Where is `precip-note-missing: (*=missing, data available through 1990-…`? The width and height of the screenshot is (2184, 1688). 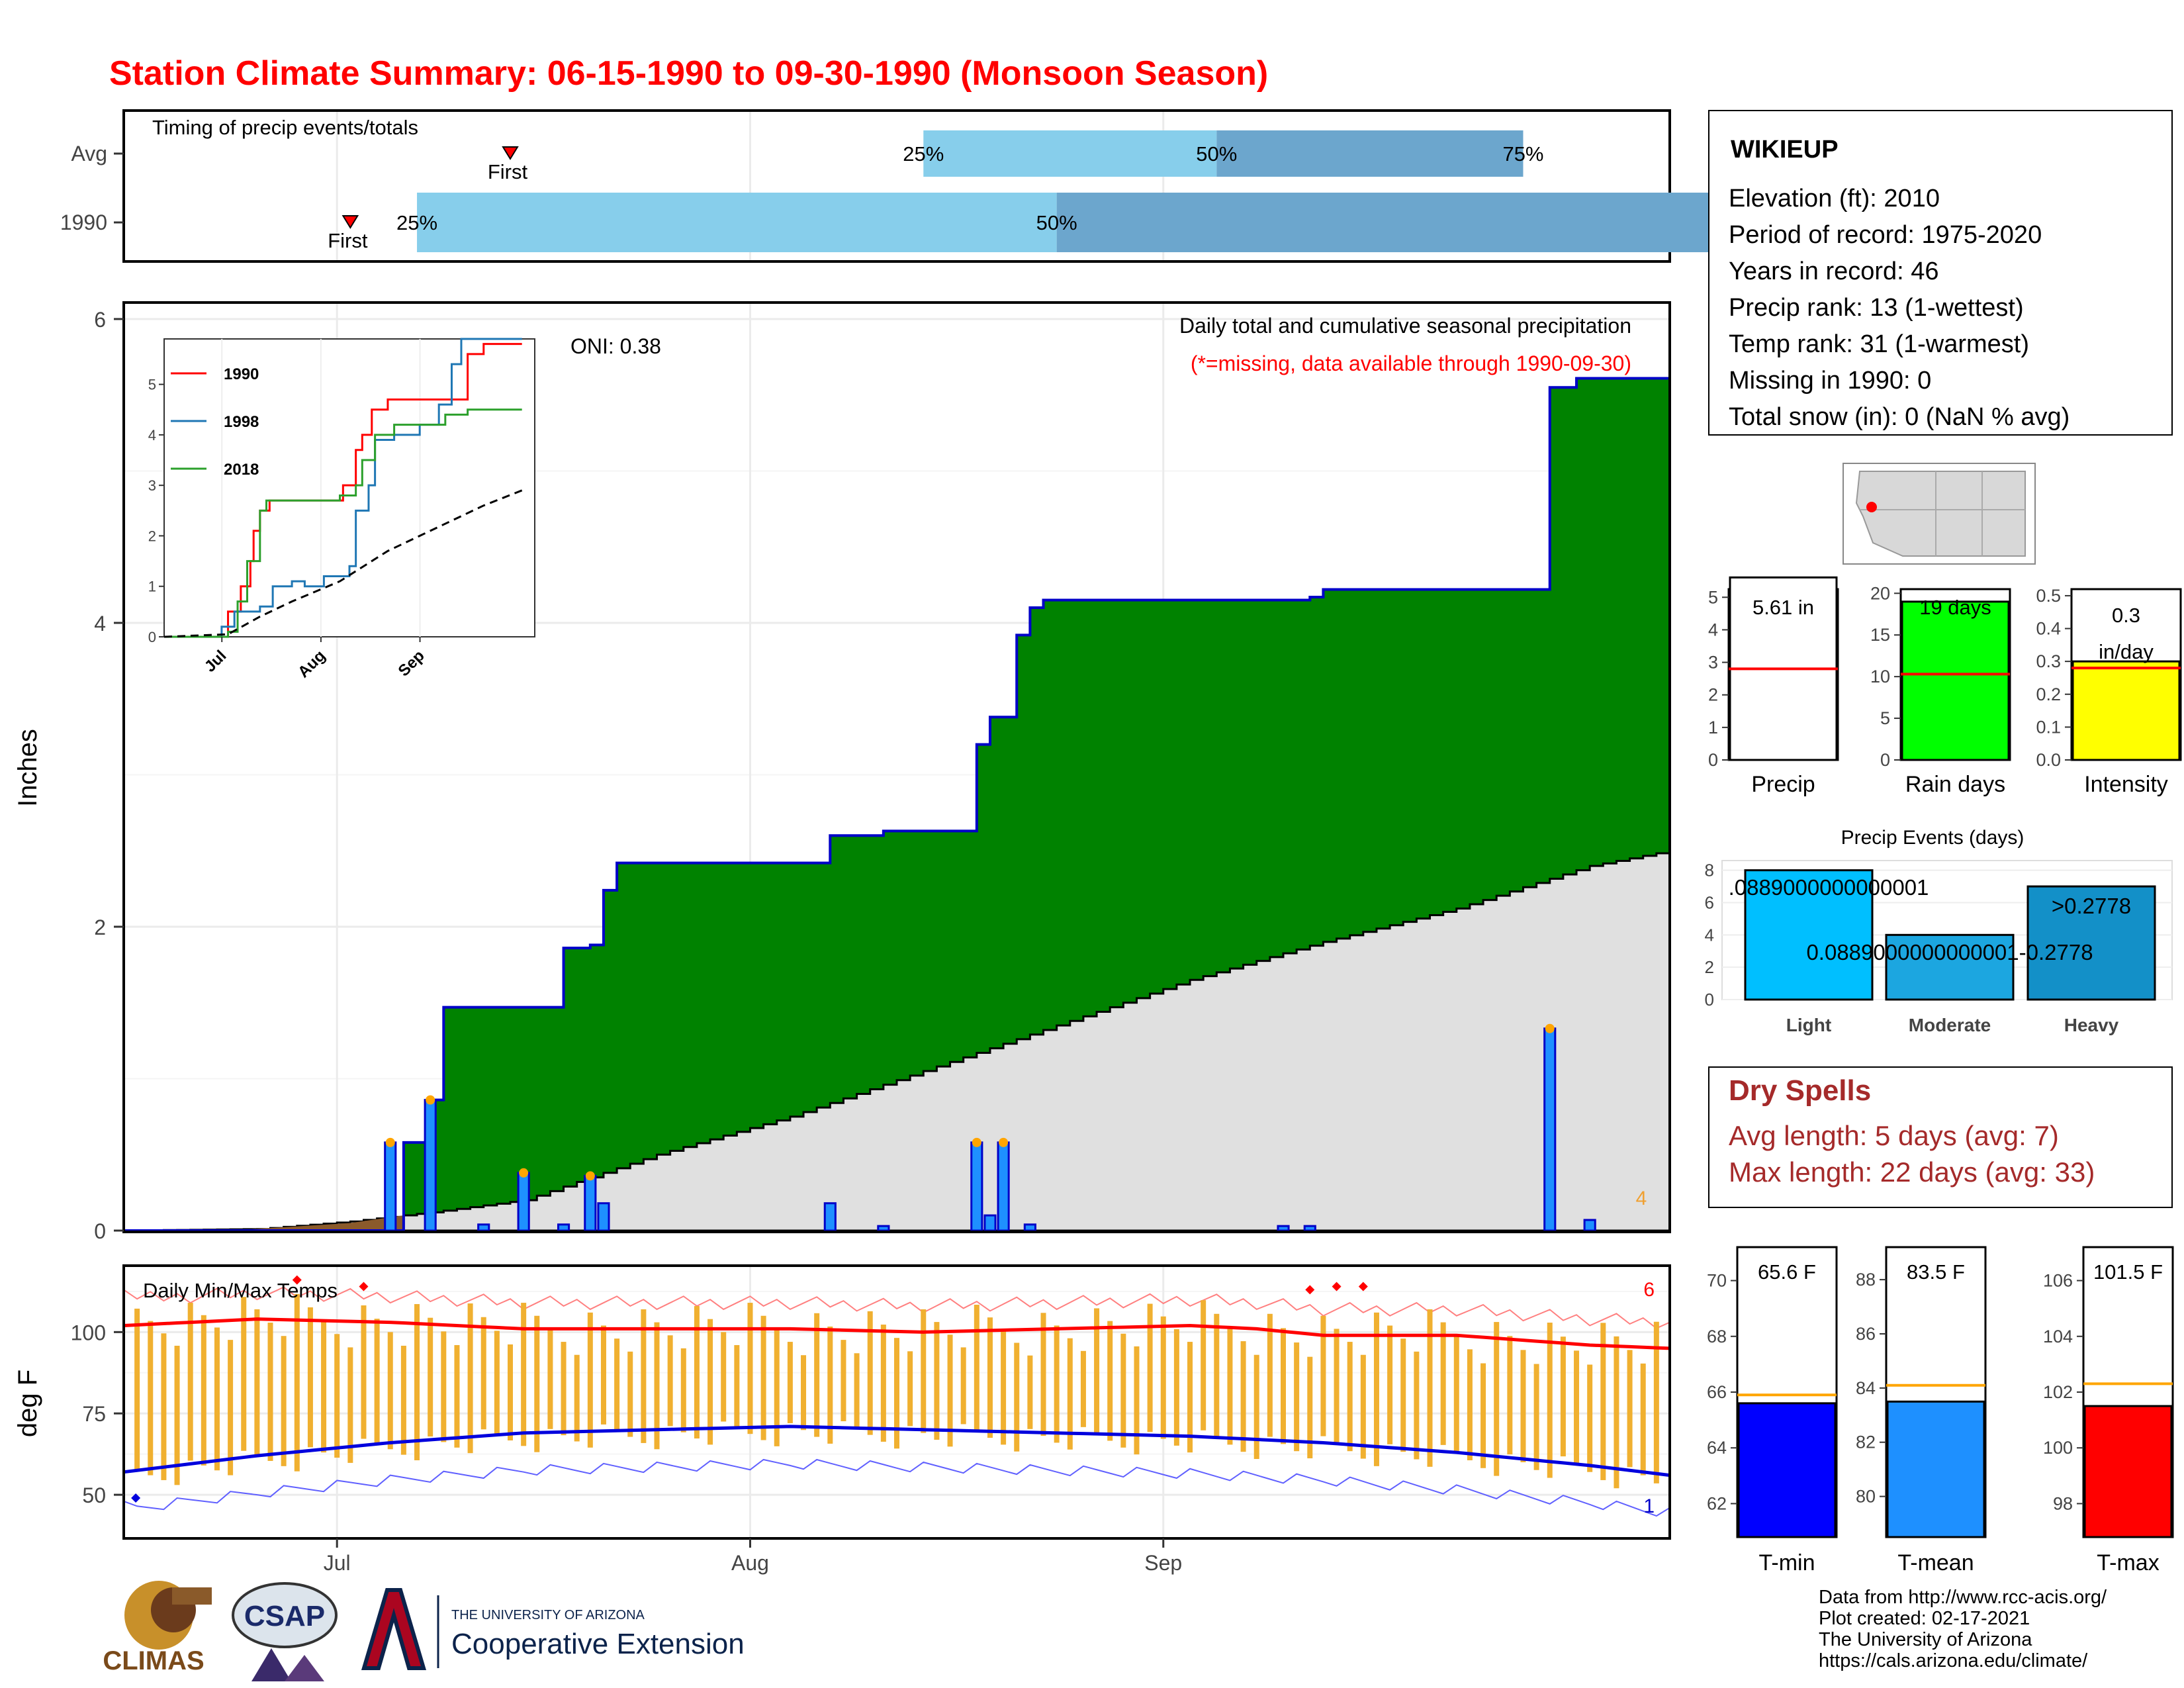 precip-note-missing: (*=missing, data available through 1990-… is located at coordinates (1411, 363).